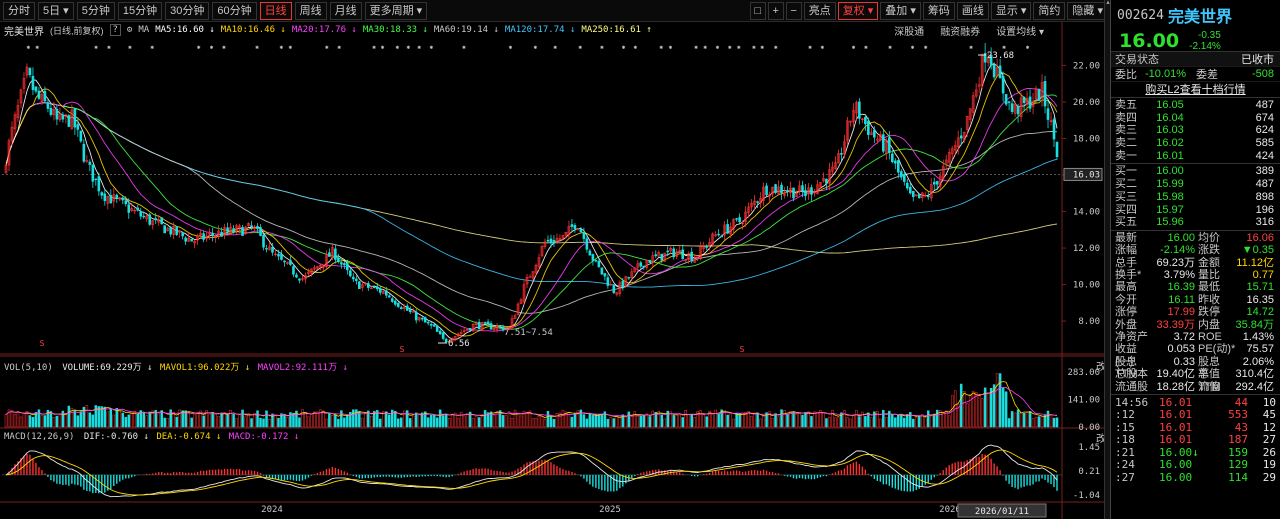 The image size is (1280, 519). Describe the element at coordinates (1195, 15) in the screenshot. I see `quote-header: 002624 完美世界` at that location.